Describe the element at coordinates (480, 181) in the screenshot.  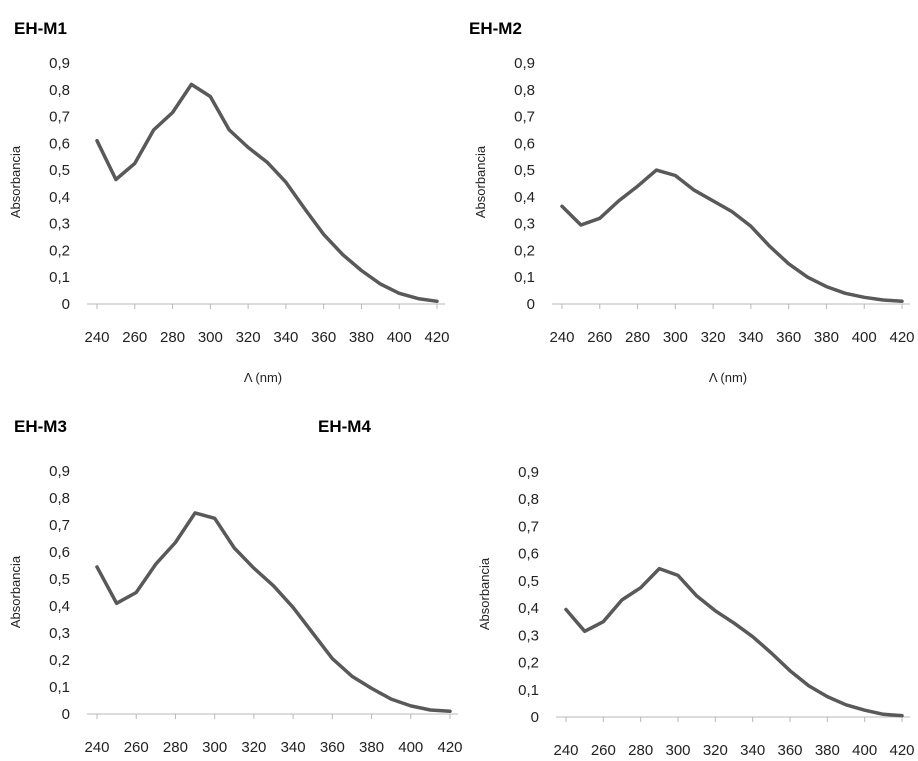
I see `y-axis-label-eh-m2: Absorbancia` at that location.